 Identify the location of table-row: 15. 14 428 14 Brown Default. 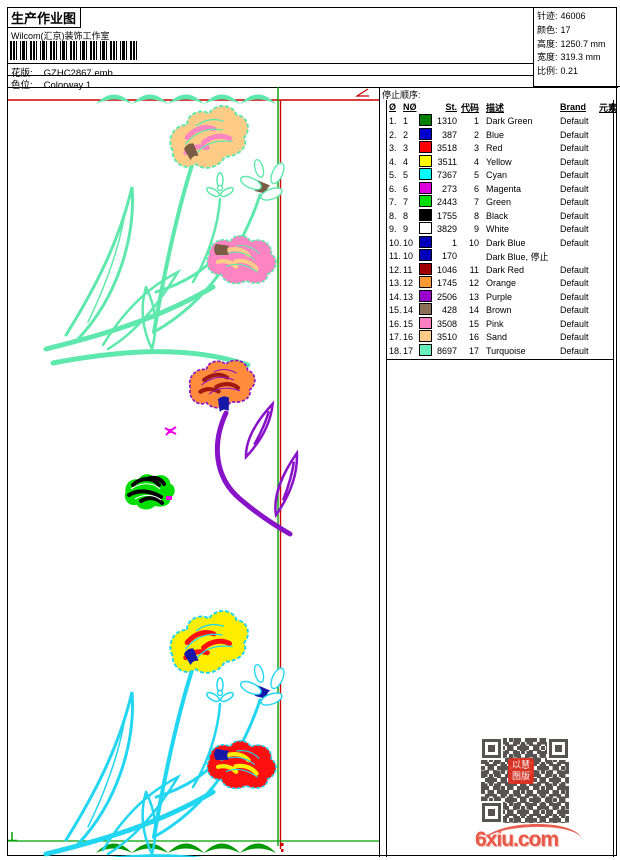
(500, 310).